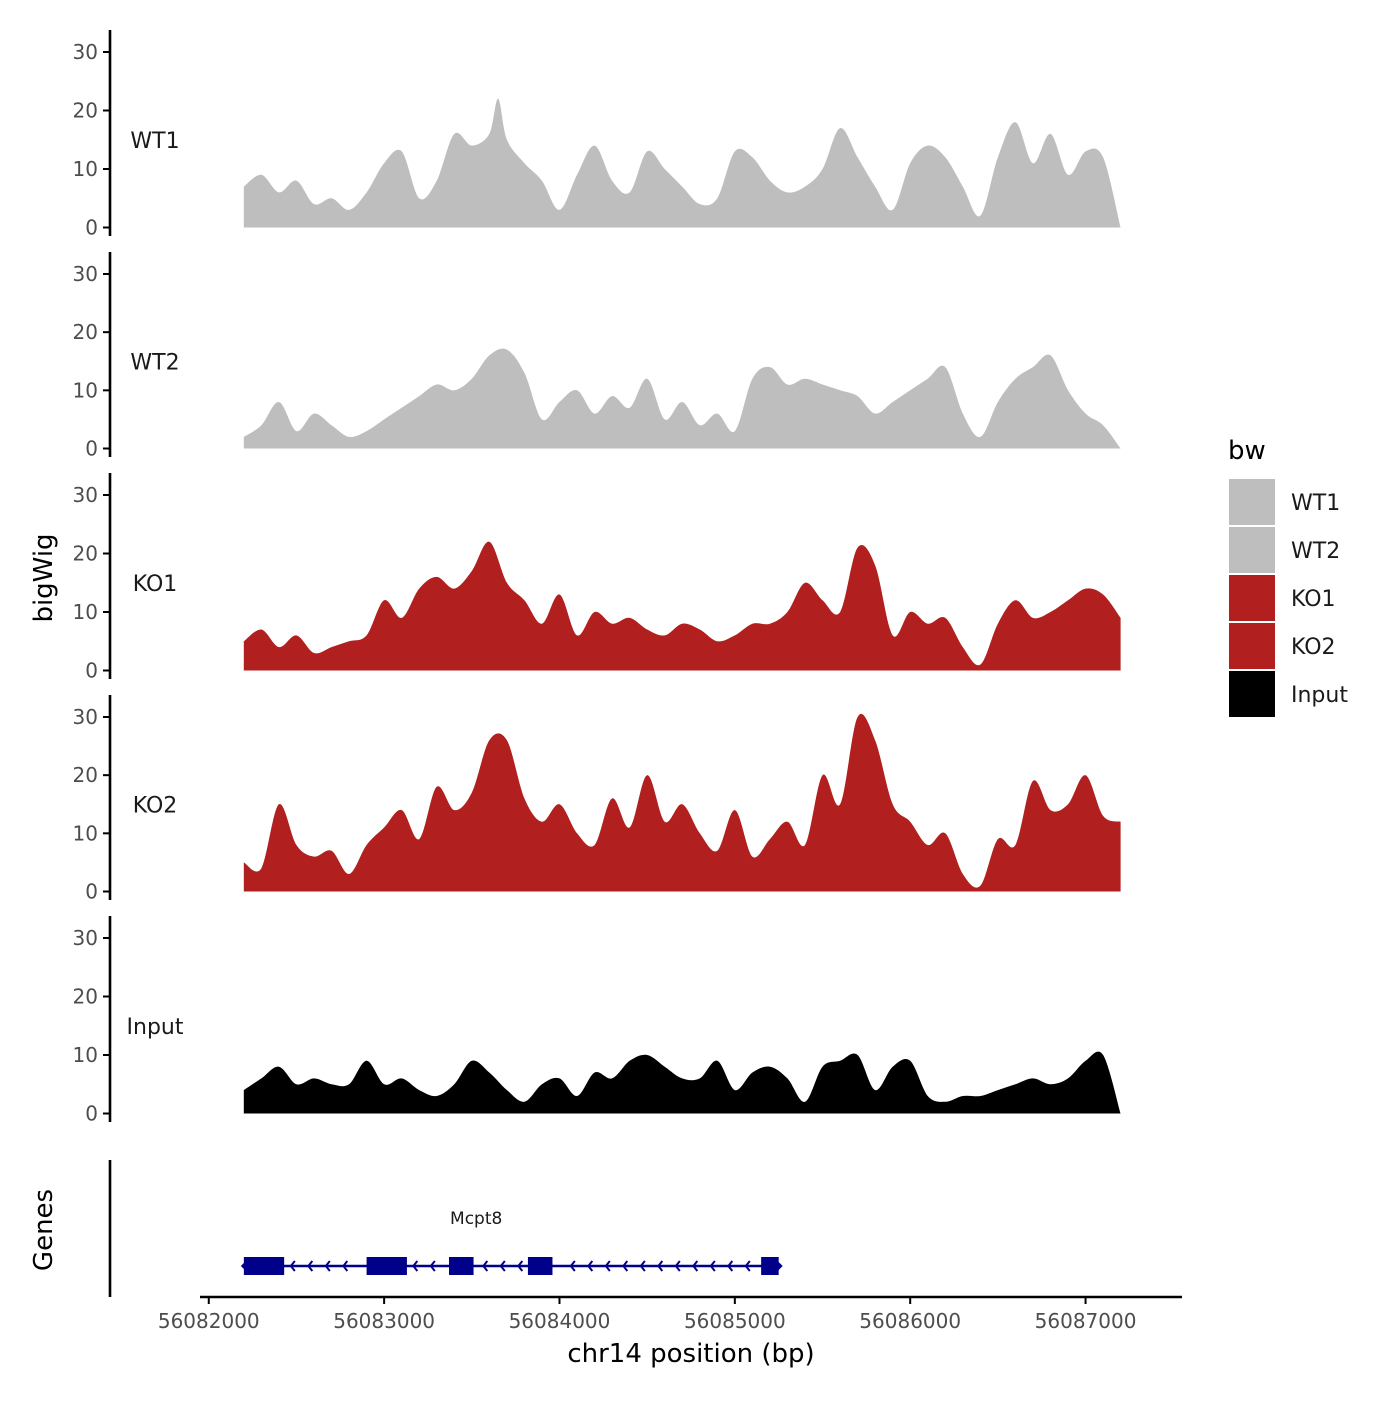 The height and width of the screenshot is (1404, 1400). What do you see at coordinates (1247, 451) in the screenshot?
I see `legend-title: bw` at bounding box center [1247, 451].